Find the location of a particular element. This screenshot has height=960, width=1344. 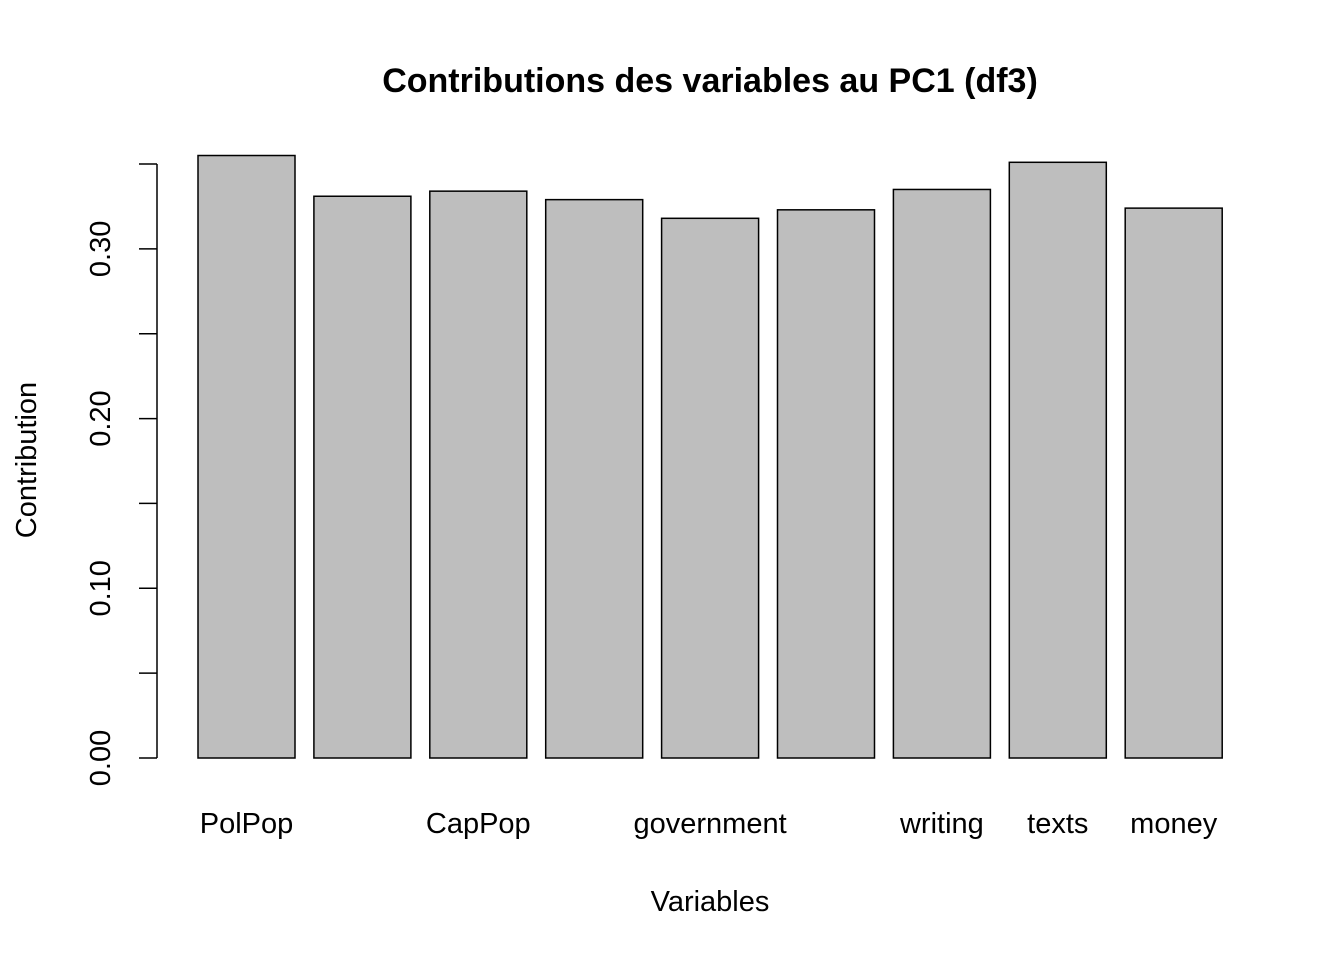

chart-title: Contributions des variables au PC1 (df3) is located at coordinates (710, 81).